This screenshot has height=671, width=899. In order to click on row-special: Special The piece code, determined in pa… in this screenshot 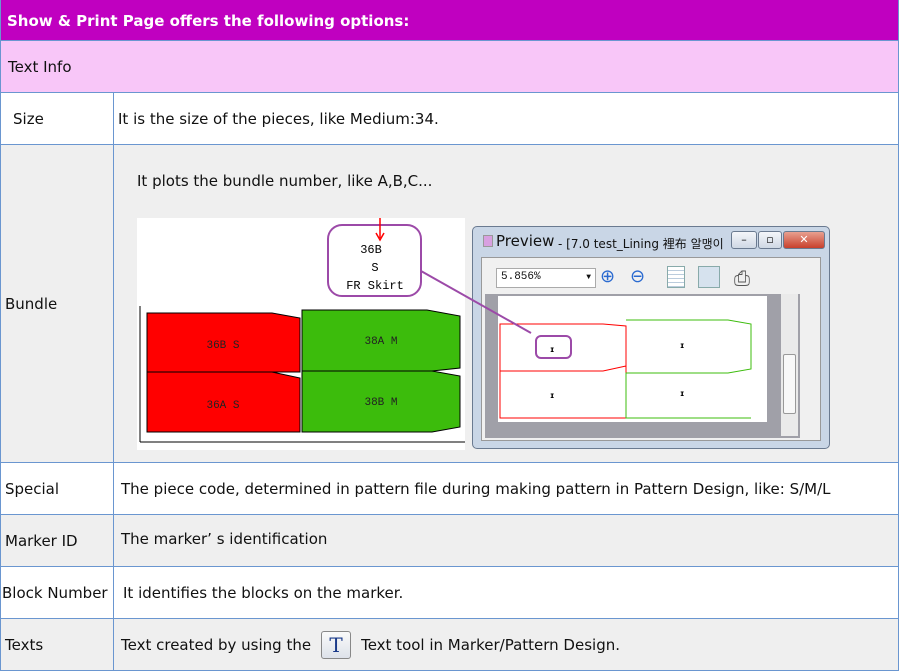, I will do `click(449, 489)`.